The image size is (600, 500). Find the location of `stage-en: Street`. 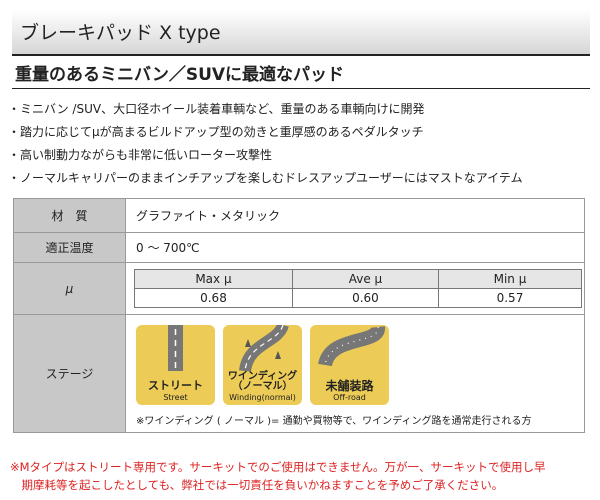

stage-en: Street is located at coordinates (175, 397).